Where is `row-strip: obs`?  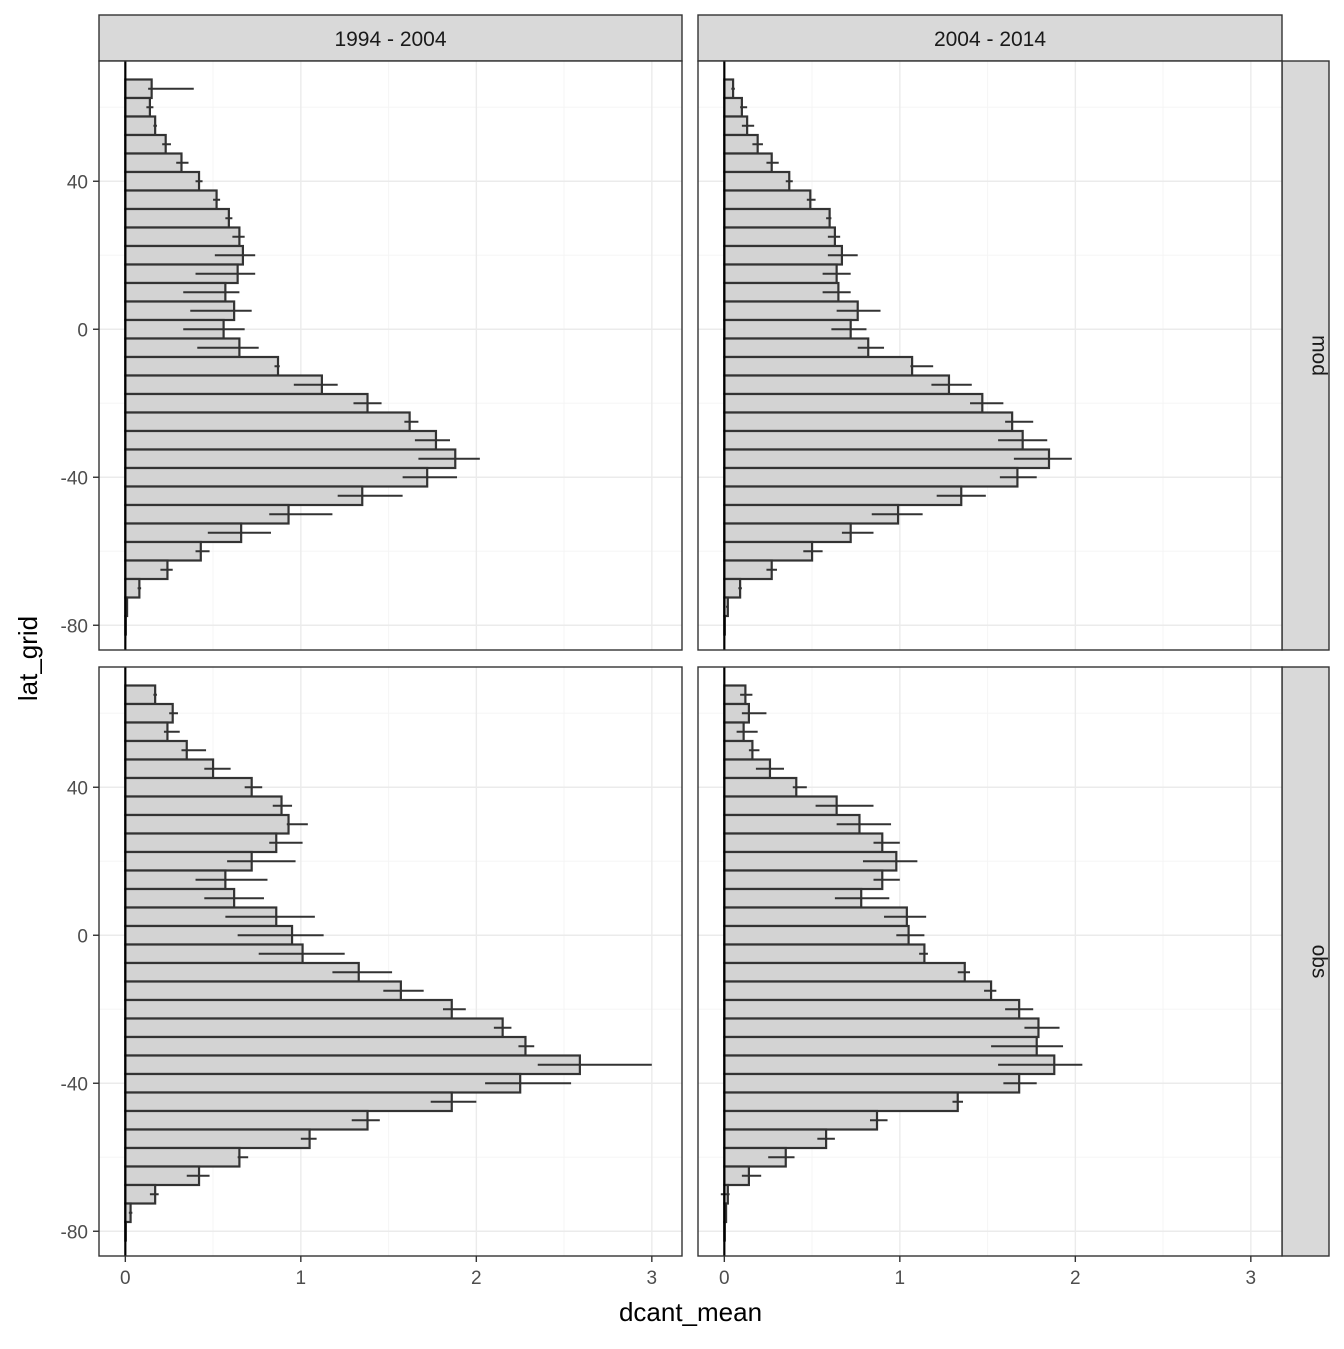
row-strip: obs is located at coordinates (1306, 961).